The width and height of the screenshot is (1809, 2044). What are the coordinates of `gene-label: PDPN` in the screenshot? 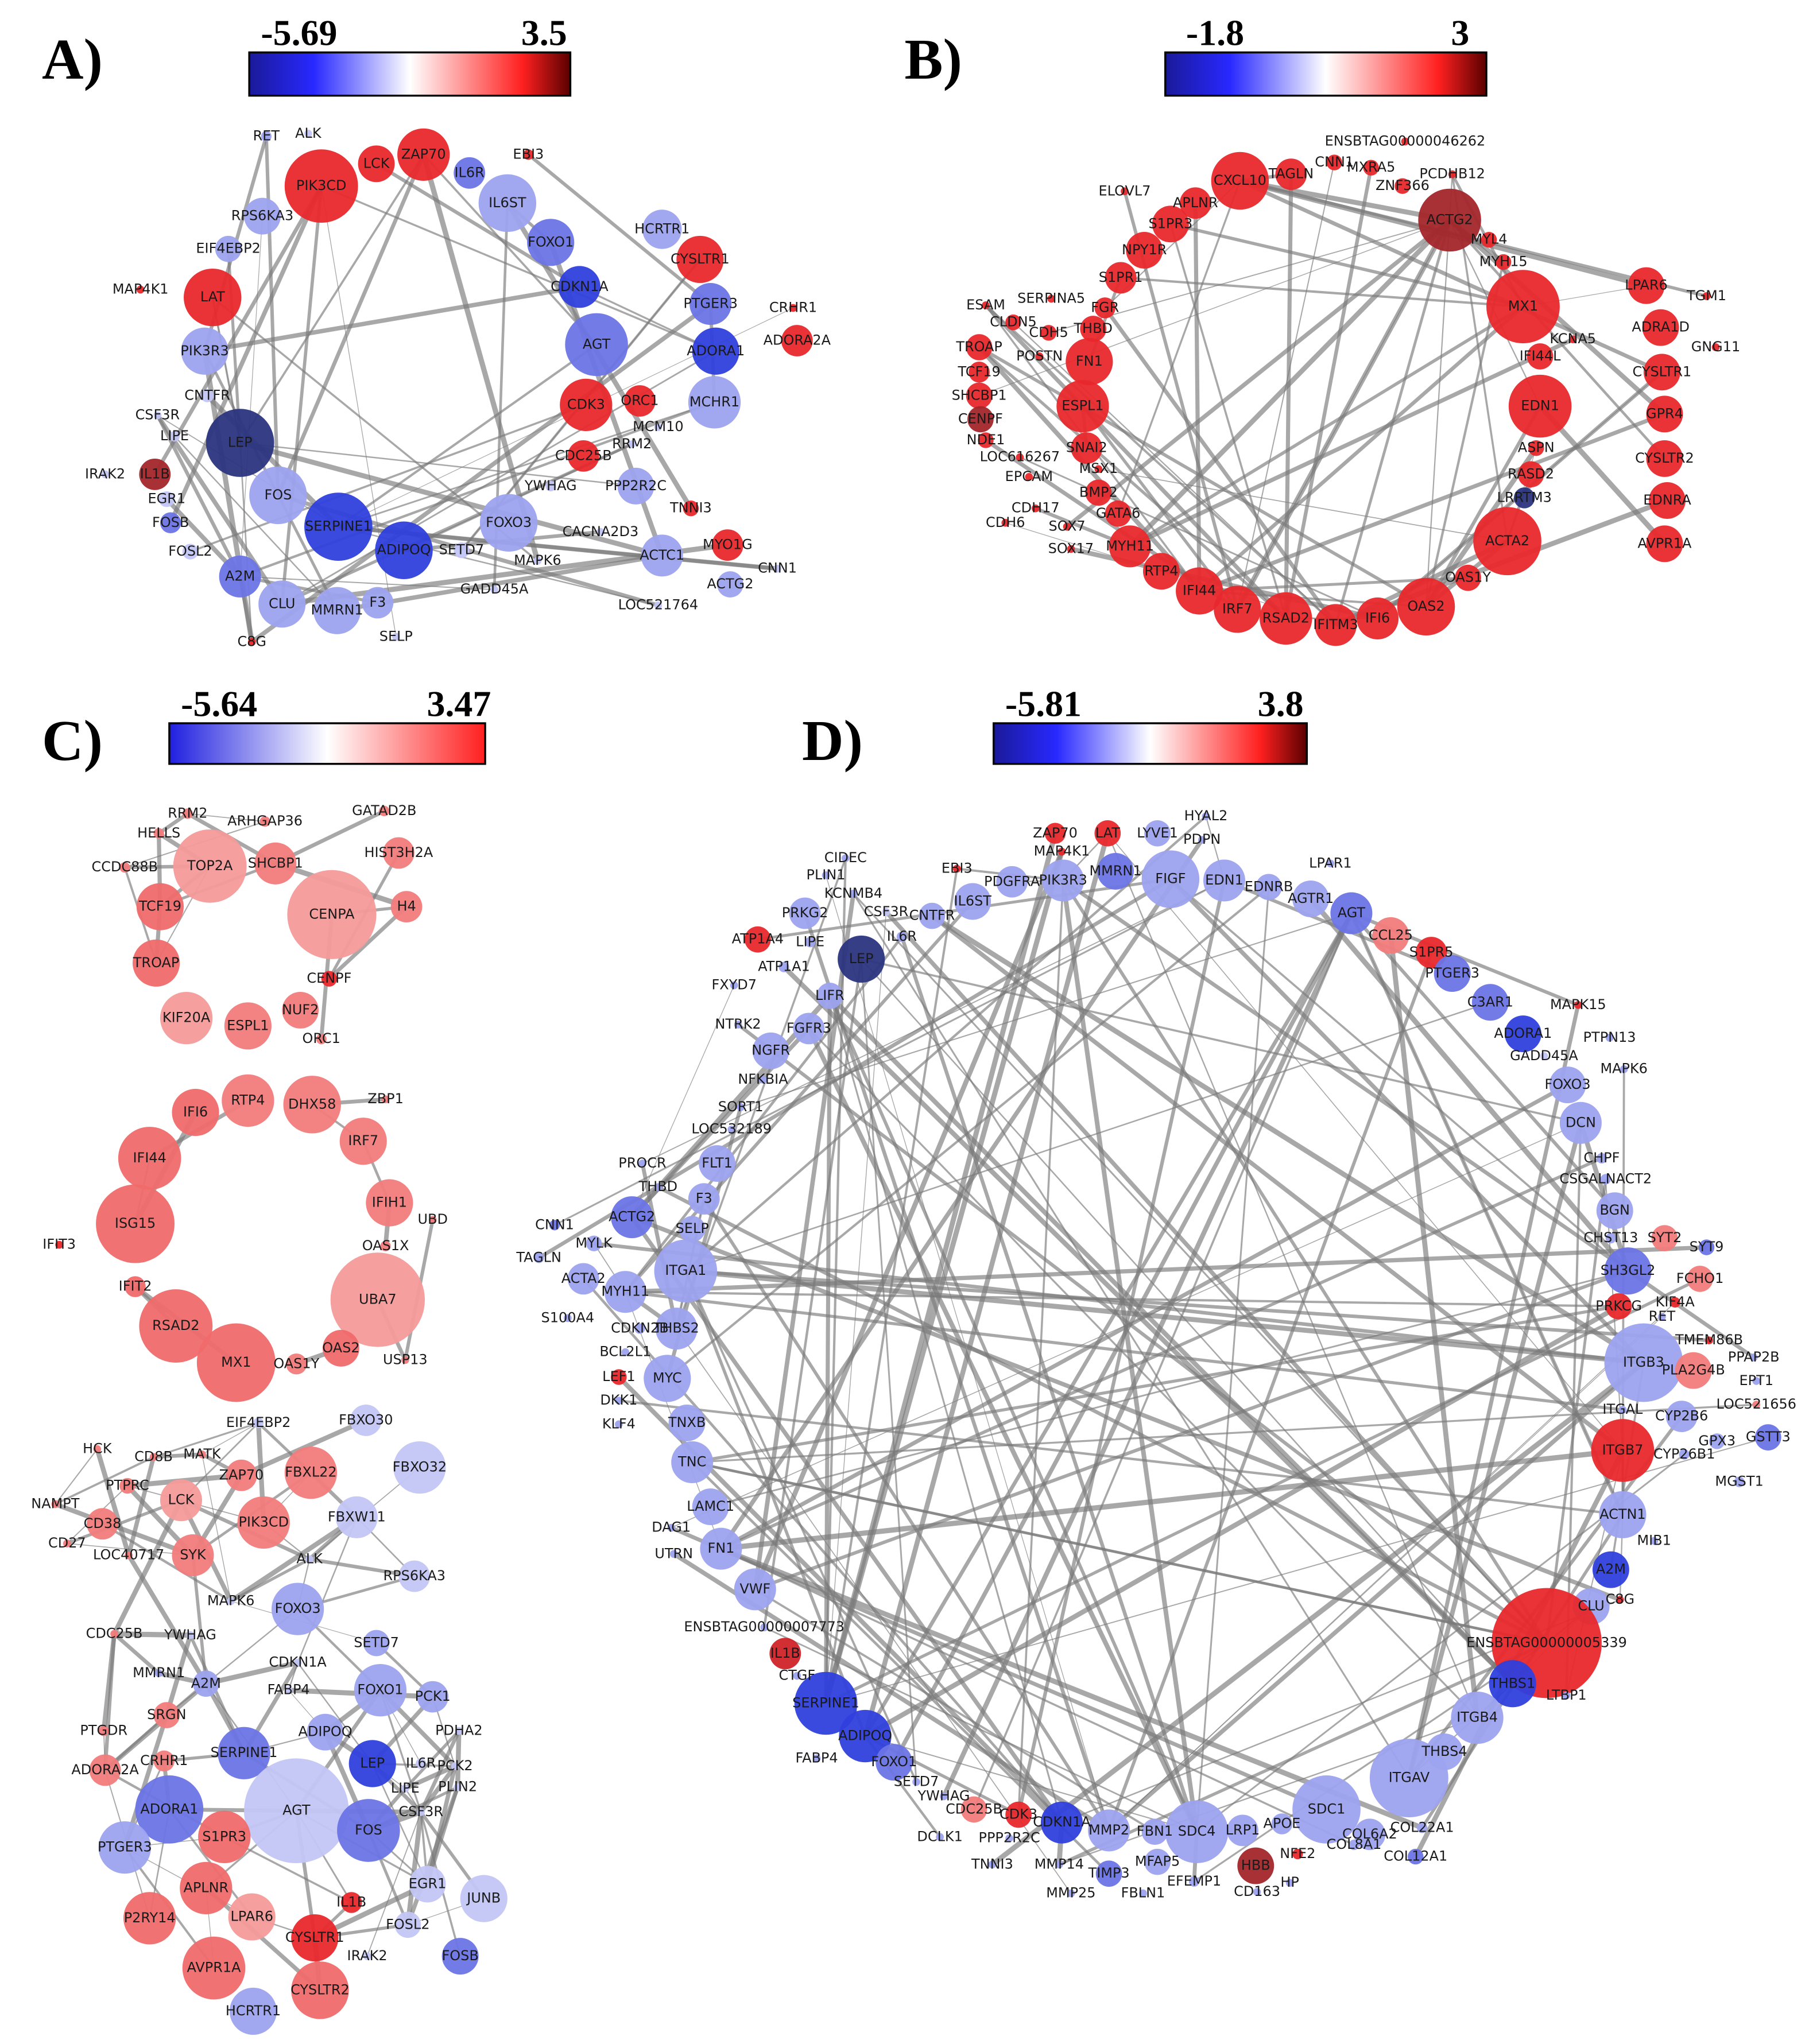 It's located at (1202, 839).